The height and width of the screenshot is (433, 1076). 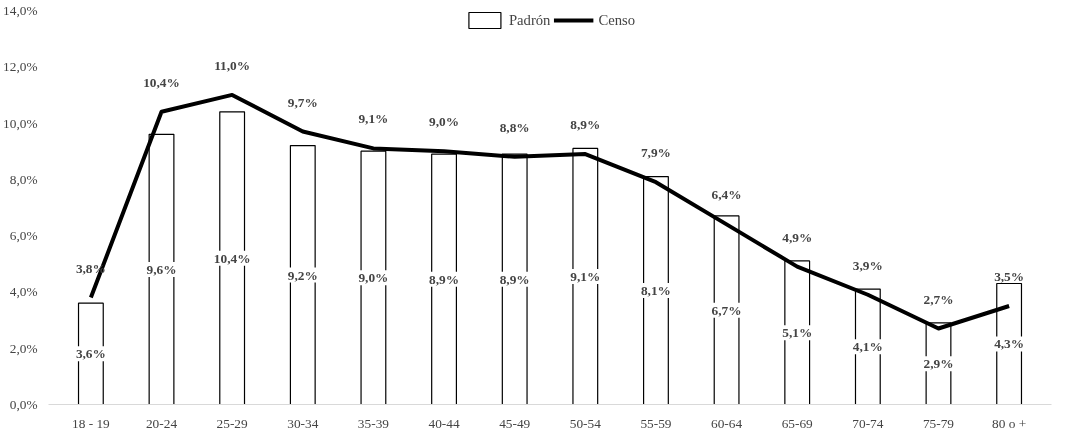 What do you see at coordinates (23, 292) in the screenshot?
I see `y-tick-label: 4,0%` at bounding box center [23, 292].